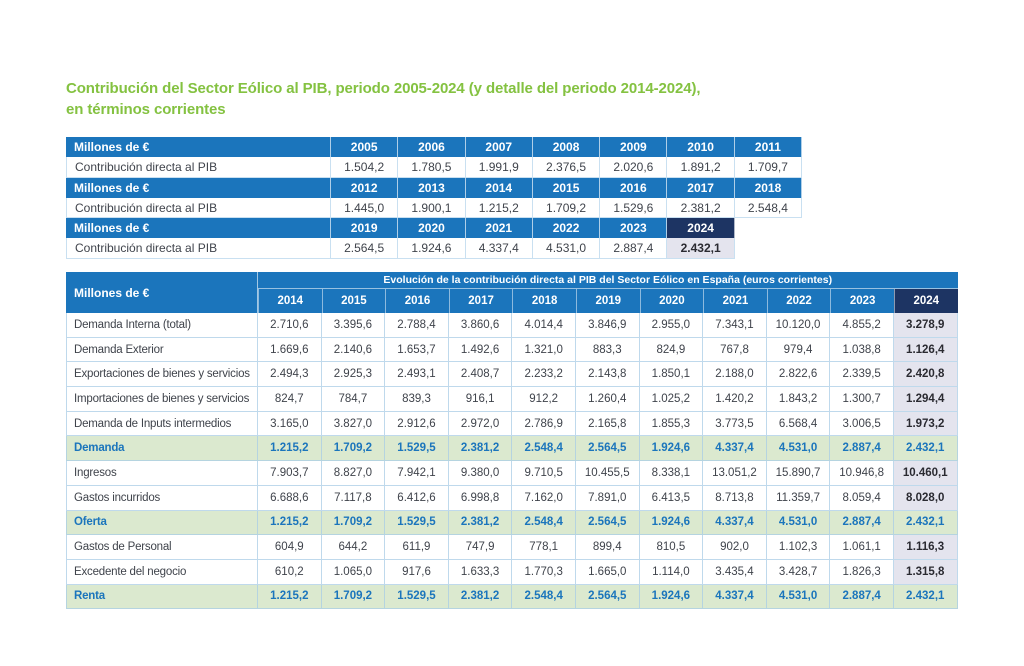 This screenshot has height=666, width=1024. What do you see at coordinates (417, 350) in the screenshot?
I see `value-cell: 1.653,7` at bounding box center [417, 350].